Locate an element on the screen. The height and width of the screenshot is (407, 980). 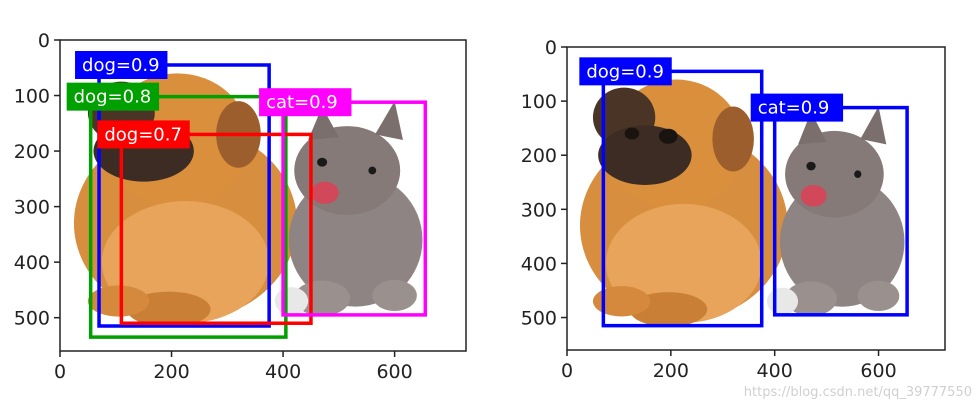
box-label: dog=0.7 is located at coordinates (143, 134).